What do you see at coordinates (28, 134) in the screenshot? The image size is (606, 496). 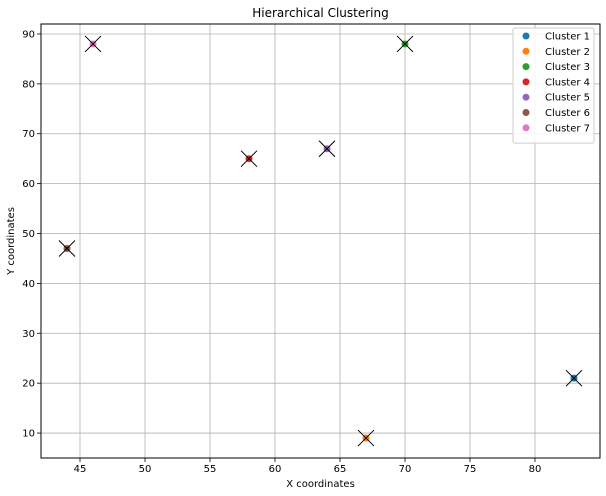 I see `y-tick-label: 70` at bounding box center [28, 134].